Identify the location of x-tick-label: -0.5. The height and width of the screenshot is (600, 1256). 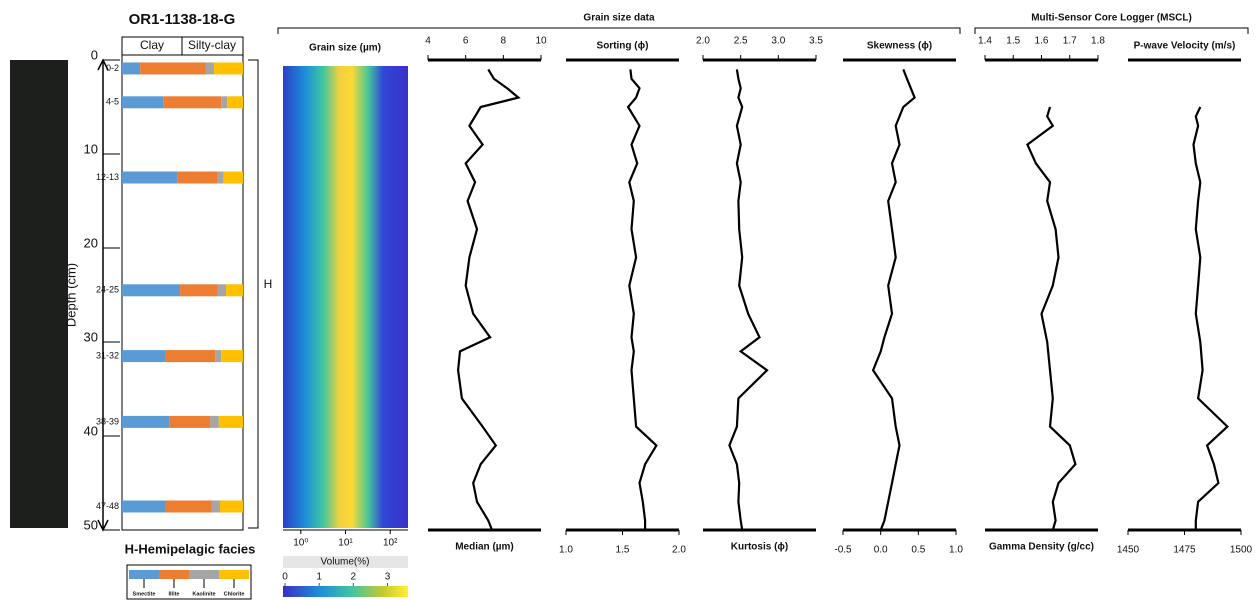
(843, 550).